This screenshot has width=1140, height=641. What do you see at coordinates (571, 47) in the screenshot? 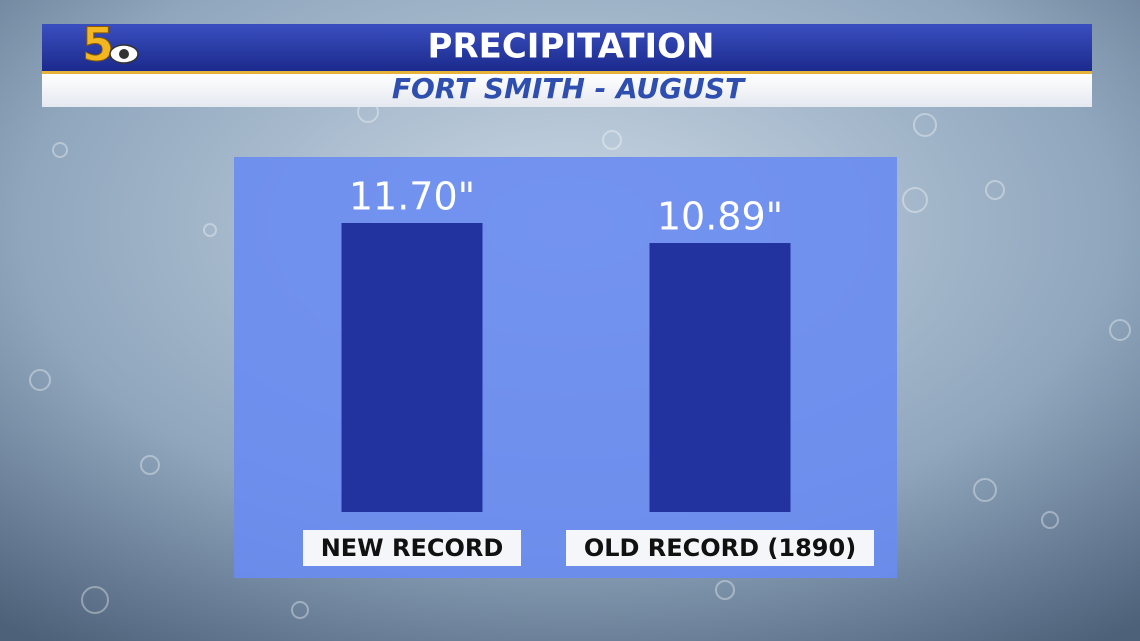
I see `chart-title: PRECIPITATION` at bounding box center [571, 47].